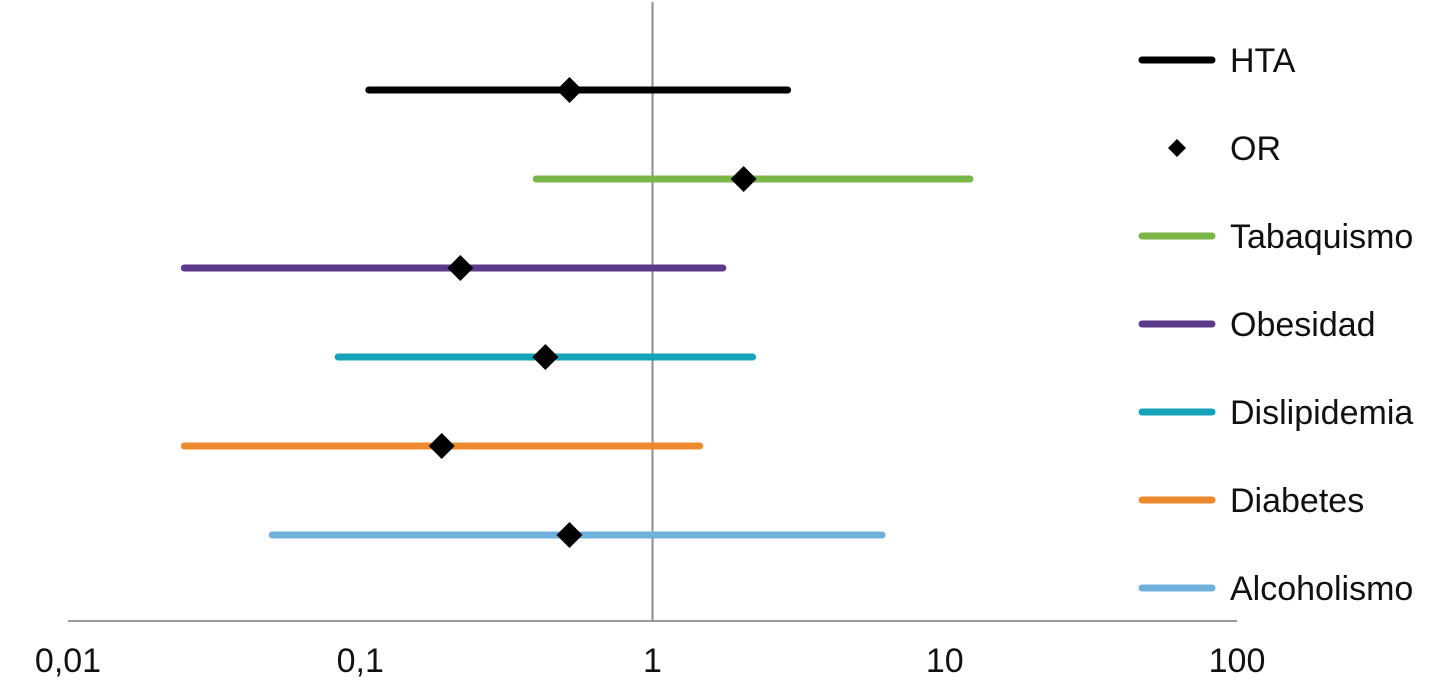  I want to click on x-tick-label: 0,01, so click(68, 661).